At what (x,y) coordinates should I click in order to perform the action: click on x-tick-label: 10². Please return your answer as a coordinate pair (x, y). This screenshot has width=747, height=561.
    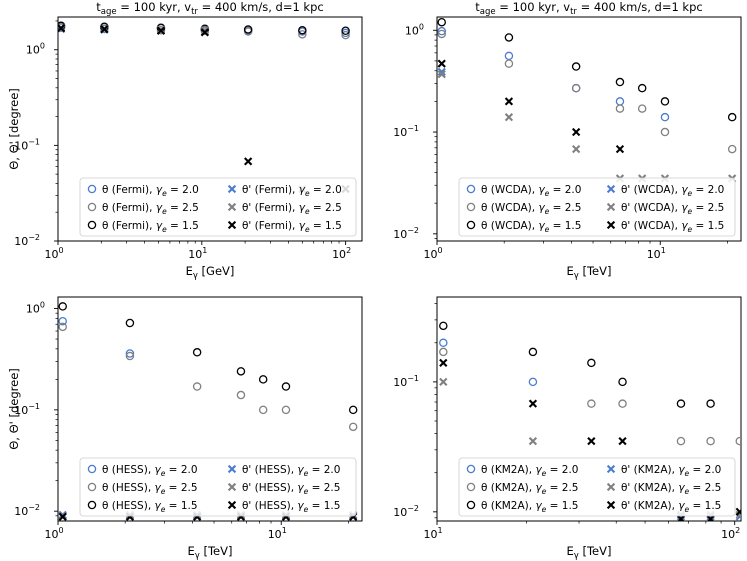
    Looking at the image, I should click on (341, 253).